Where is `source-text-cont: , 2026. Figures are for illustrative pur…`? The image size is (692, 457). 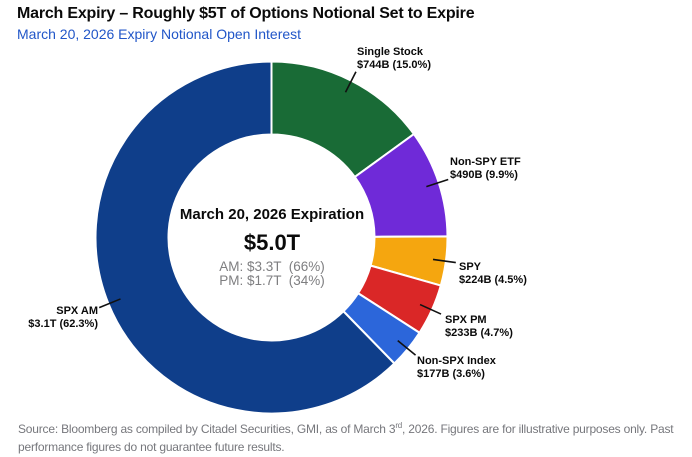
source-text-cont: , 2026. Figures are for illustrative pur… is located at coordinates (538, 429).